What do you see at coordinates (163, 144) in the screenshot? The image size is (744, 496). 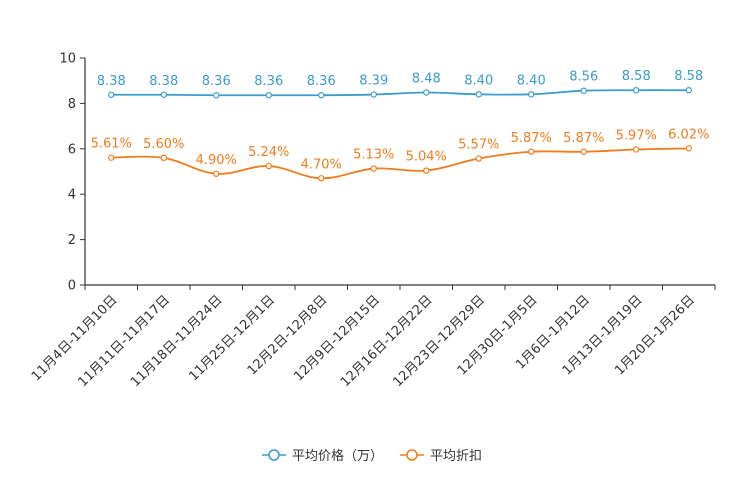 I see `data-label: 5.60%` at bounding box center [163, 144].